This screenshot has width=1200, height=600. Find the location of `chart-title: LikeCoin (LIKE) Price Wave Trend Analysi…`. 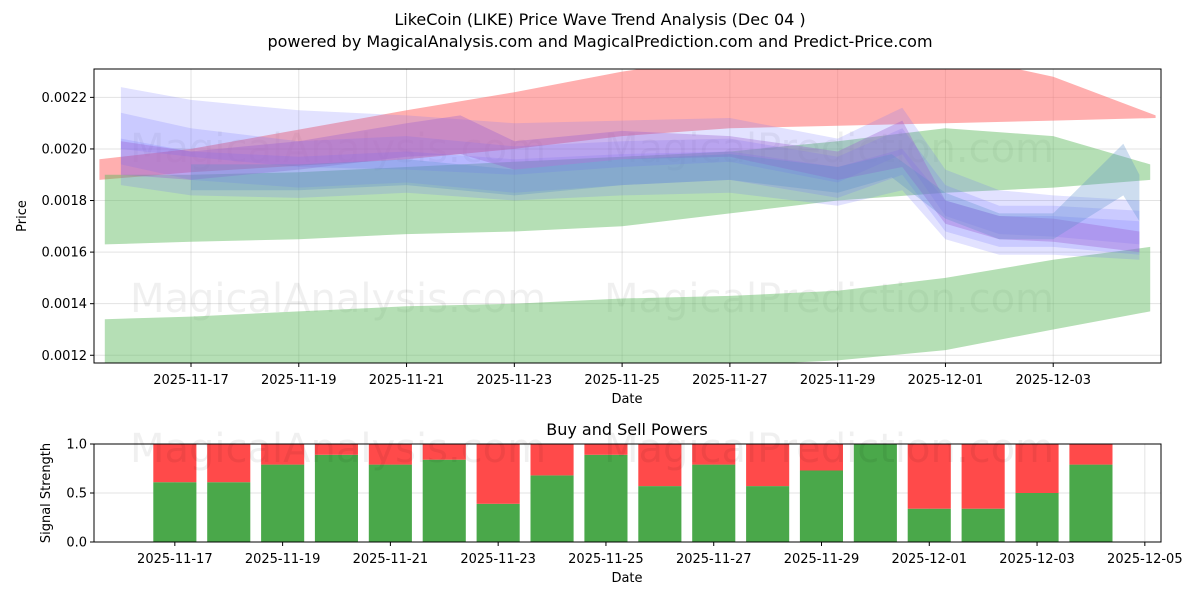

chart-title: LikeCoin (LIKE) Price Wave Trend Analysi… is located at coordinates (599, 19).